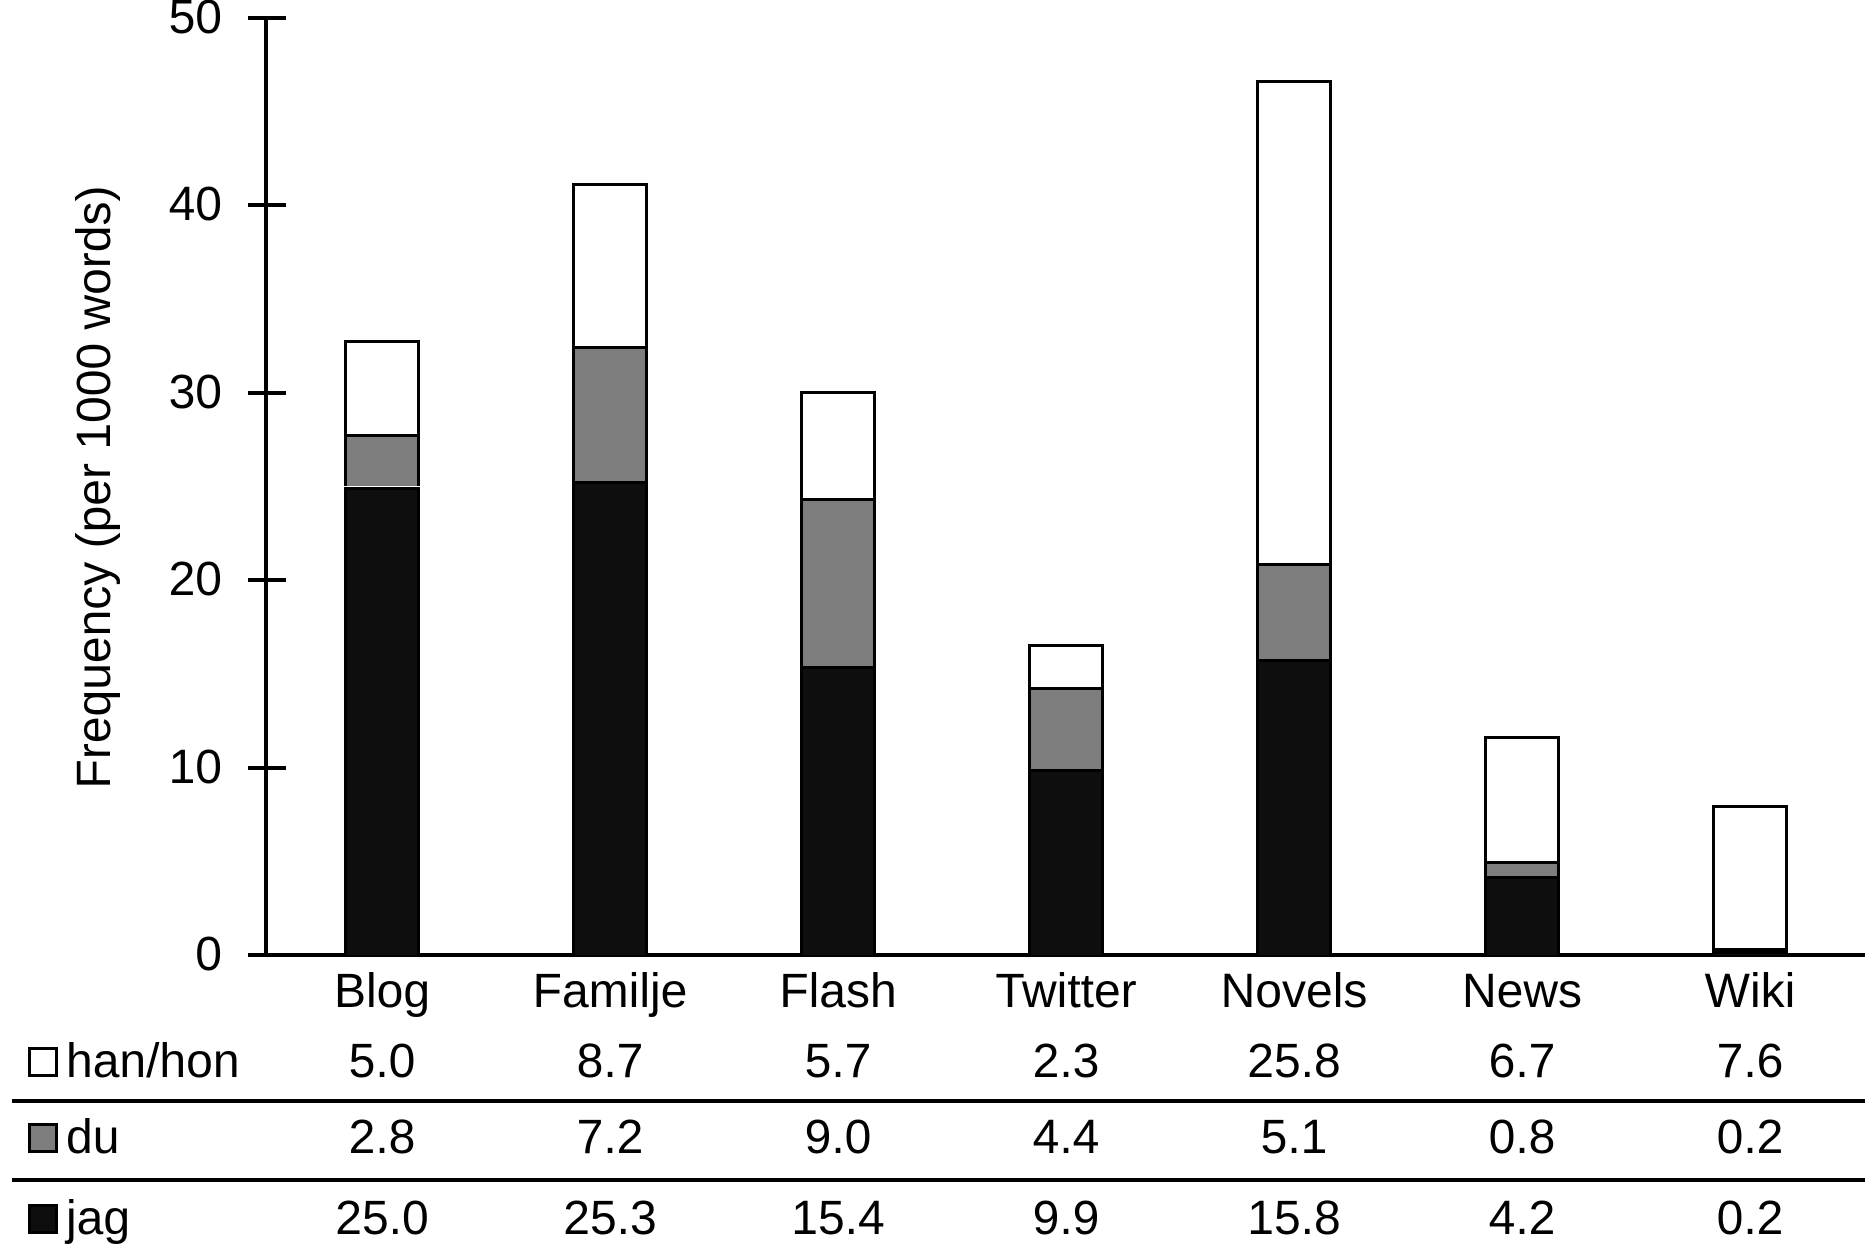 Image resolution: width=1875 pixels, height=1259 pixels. Describe the element at coordinates (98, 1218) in the screenshot. I see `legend-label: jag` at that location.